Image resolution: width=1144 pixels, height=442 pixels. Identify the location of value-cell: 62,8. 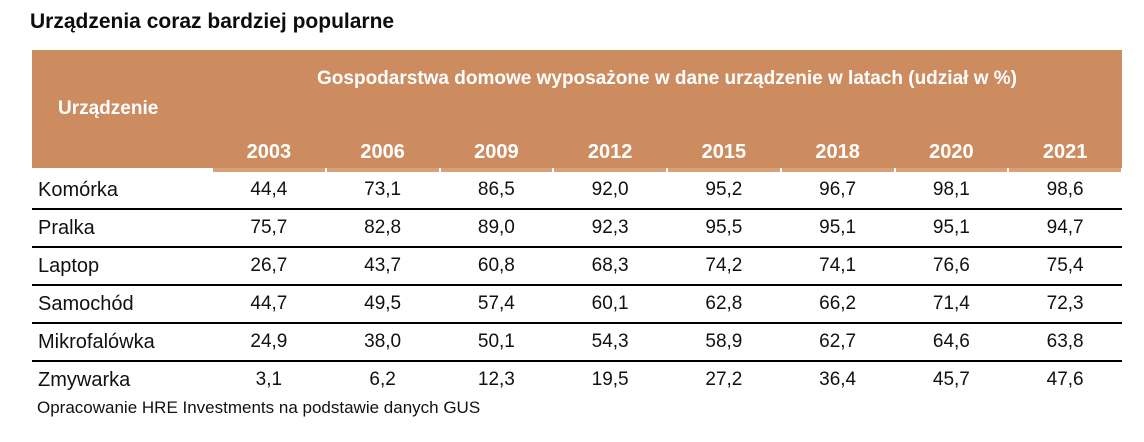
(724, 305).